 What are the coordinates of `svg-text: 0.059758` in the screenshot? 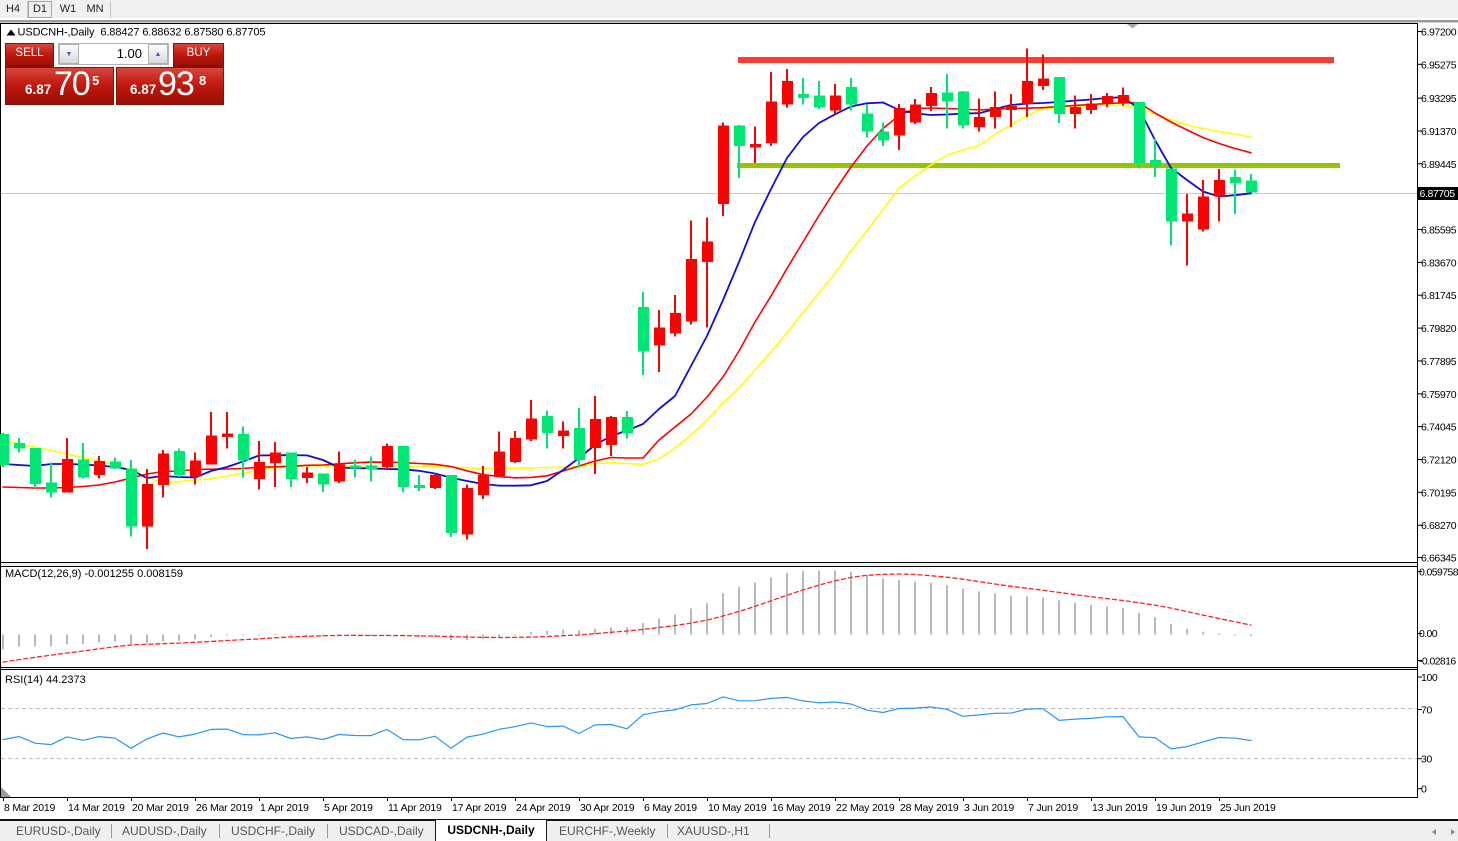 It's located at (1438, 573).